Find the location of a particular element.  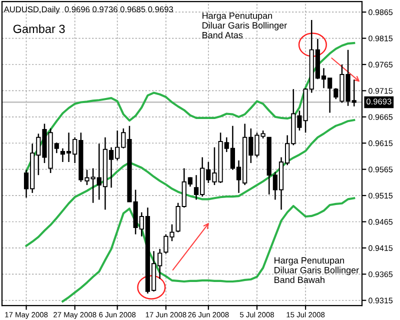

text: Gambar 3 is located at coordinates (39, 29).